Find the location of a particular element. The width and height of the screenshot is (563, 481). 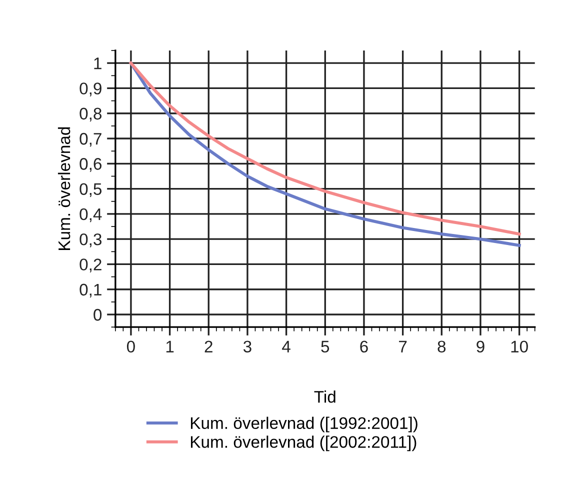

y-tick-label: 0,6 is located at coordinates (91, 165).